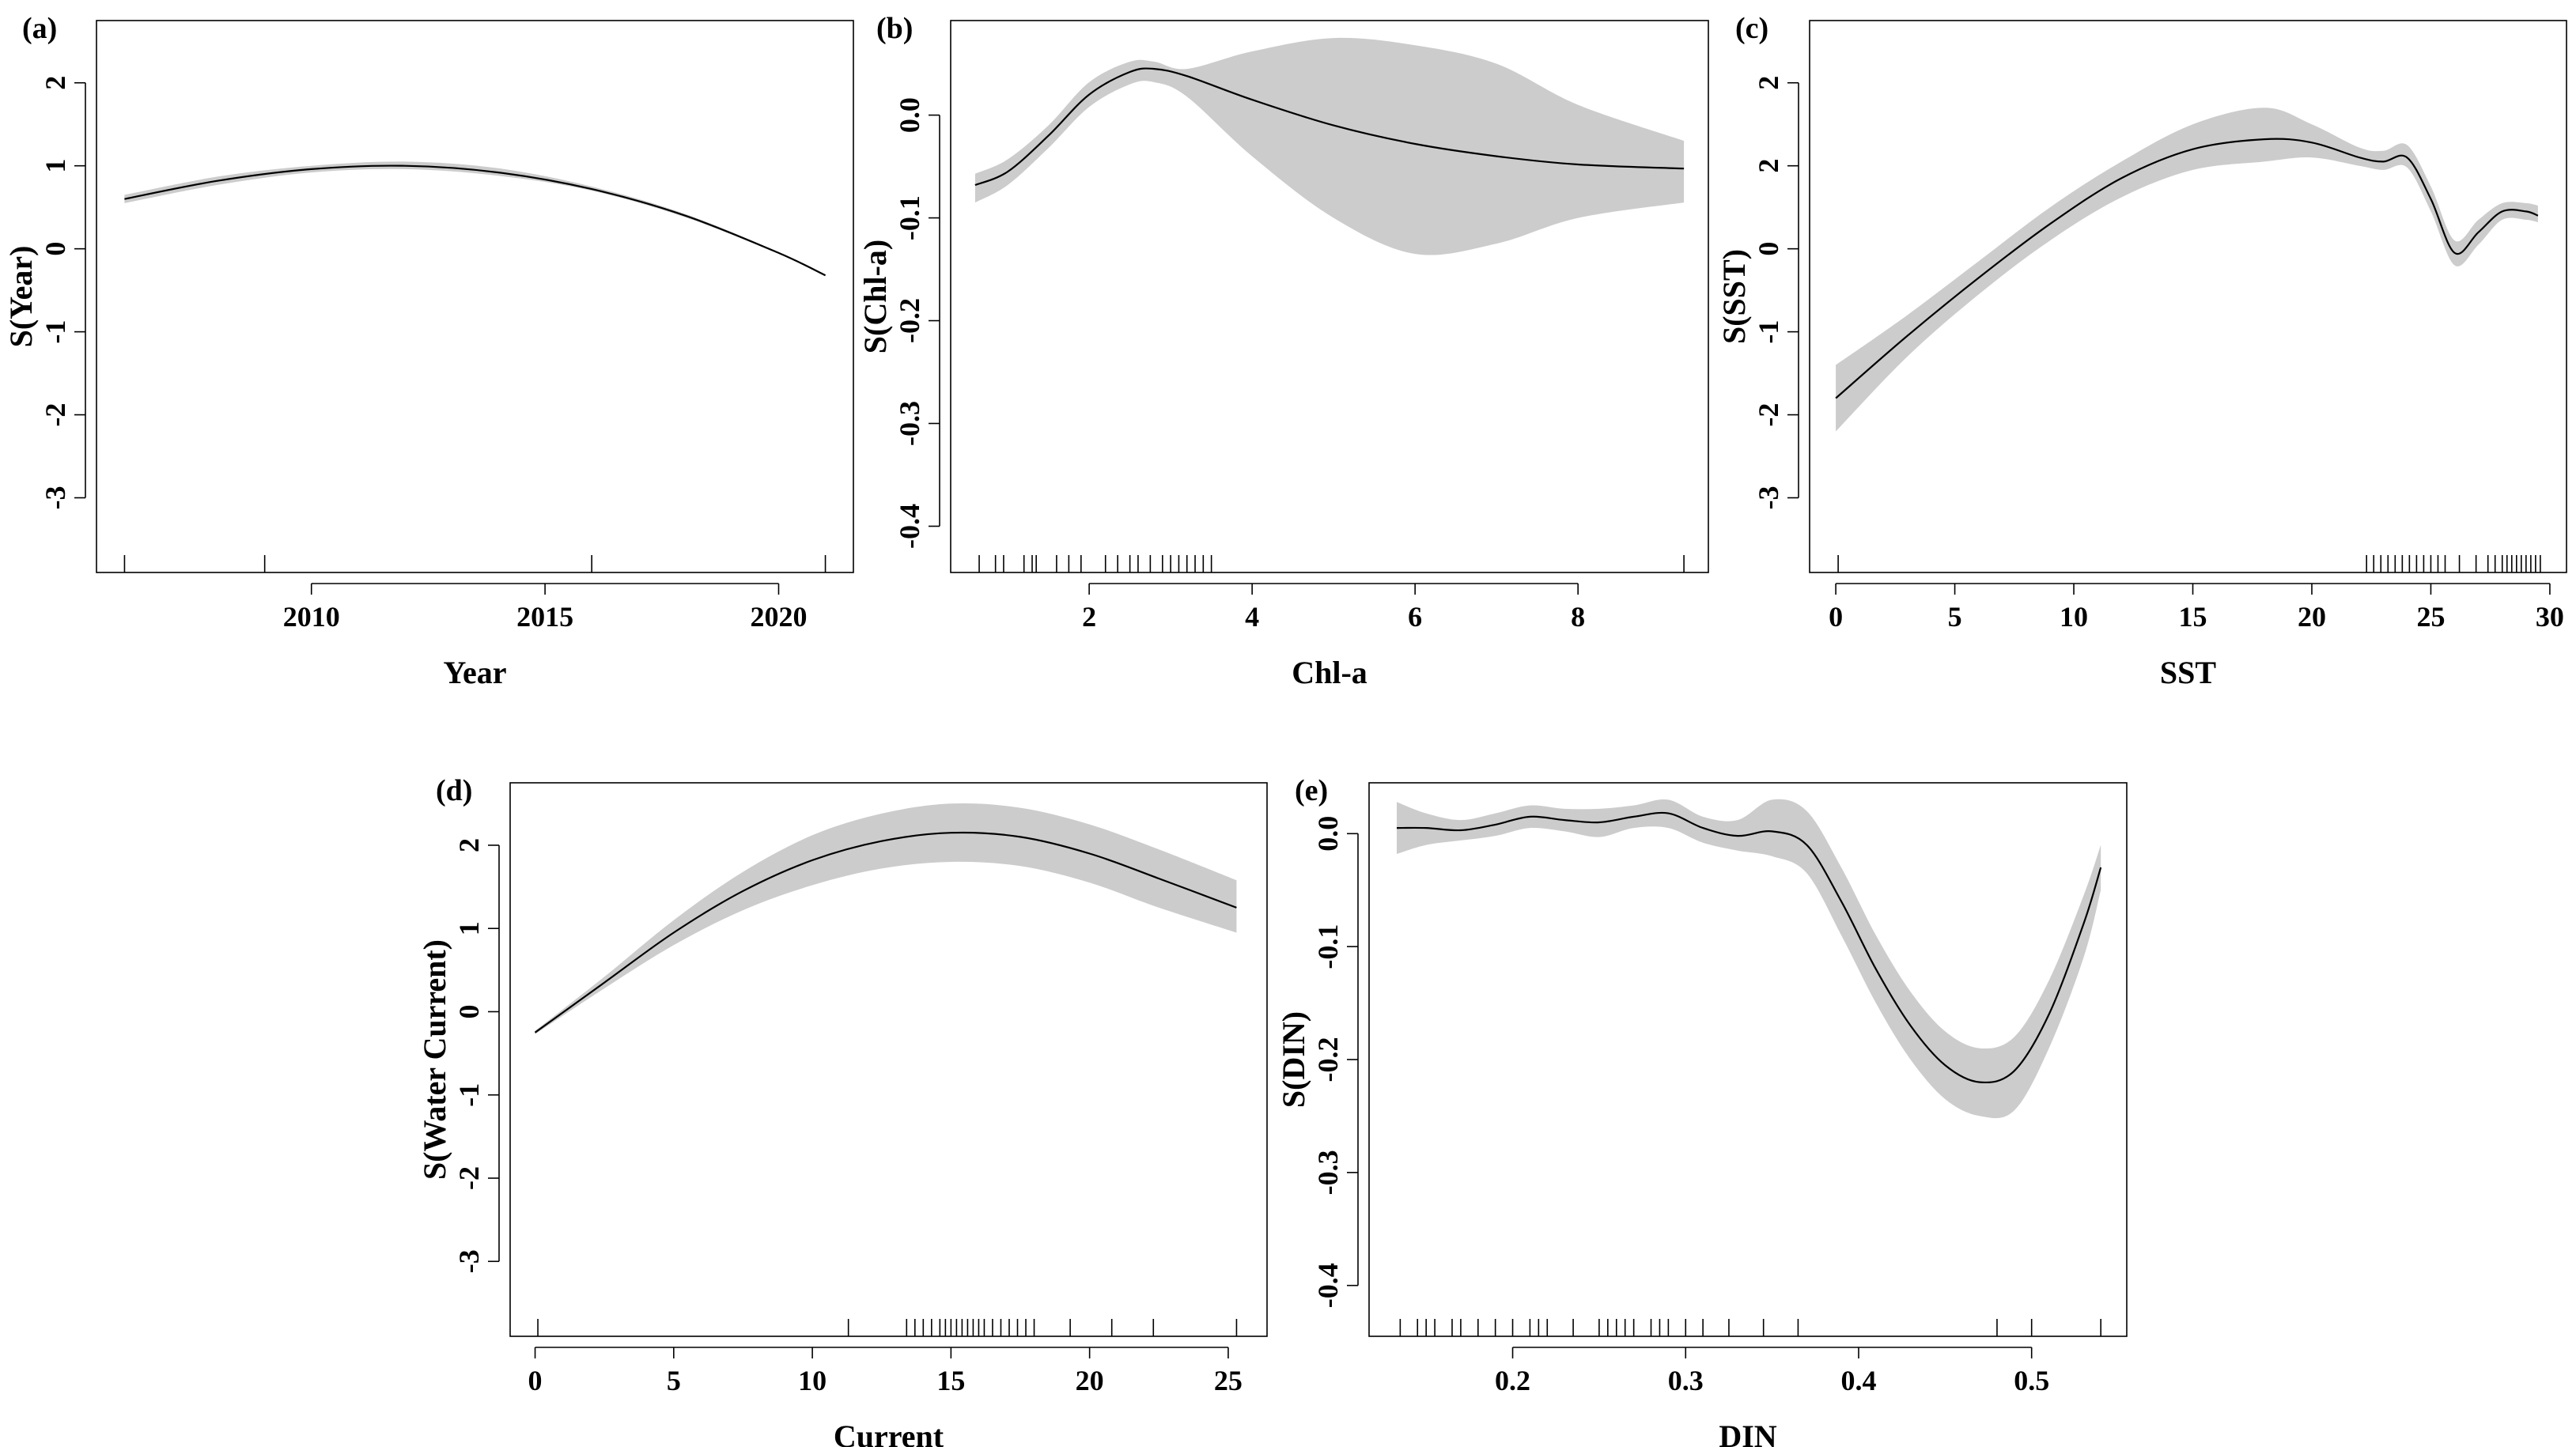 The image size is (2576, 1447). What do you see at coordinates (1686, 1381) in the screenshot?
I see `x-tick-label: 0.3` at bounding box center [1686, 1381].